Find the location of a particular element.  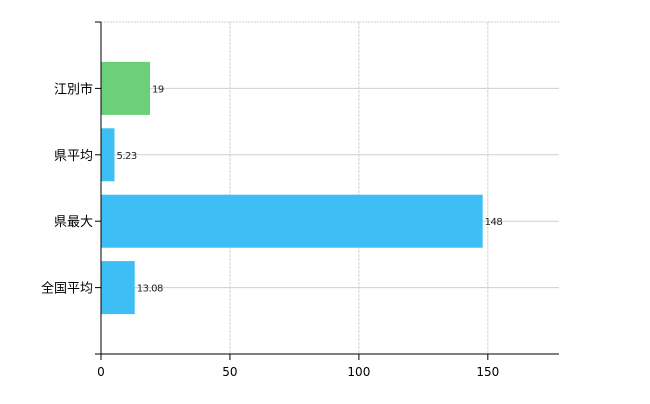

x-tick-label: 0 is located at coordinates (101, 372).